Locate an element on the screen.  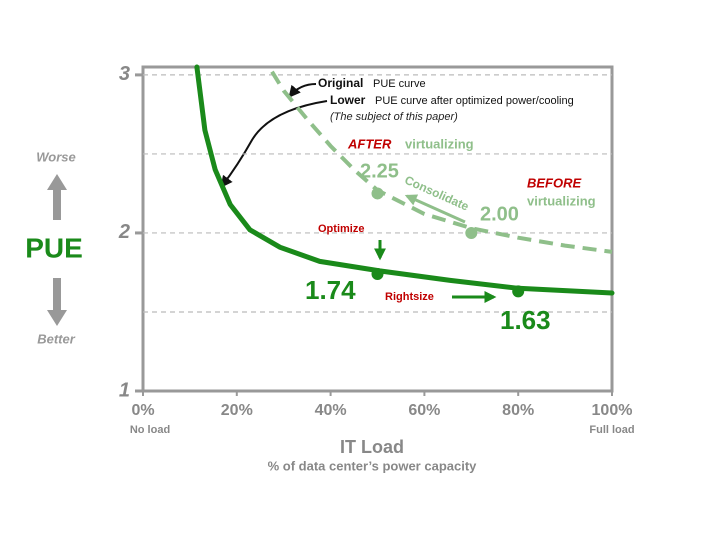
x-tick-label: 80% is located at coordinates (518, 410).